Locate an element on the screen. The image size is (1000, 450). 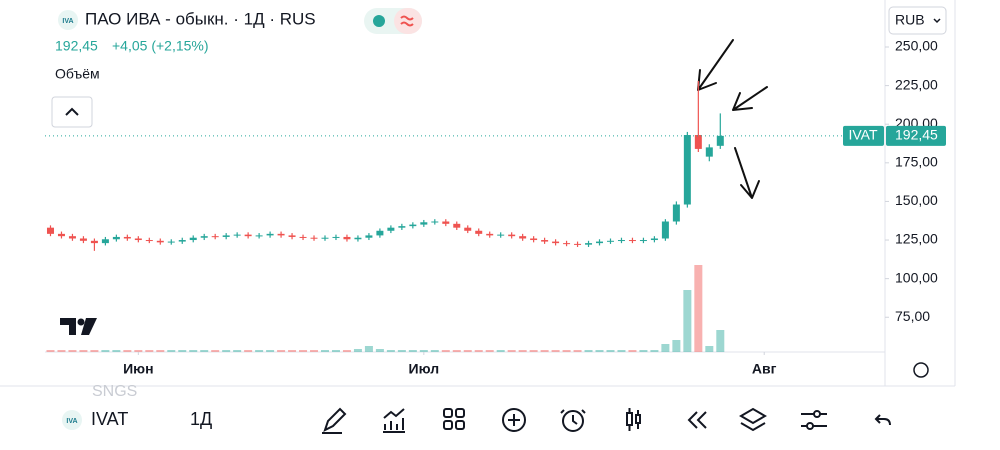
price-tag is located at coordinates (916, 135).